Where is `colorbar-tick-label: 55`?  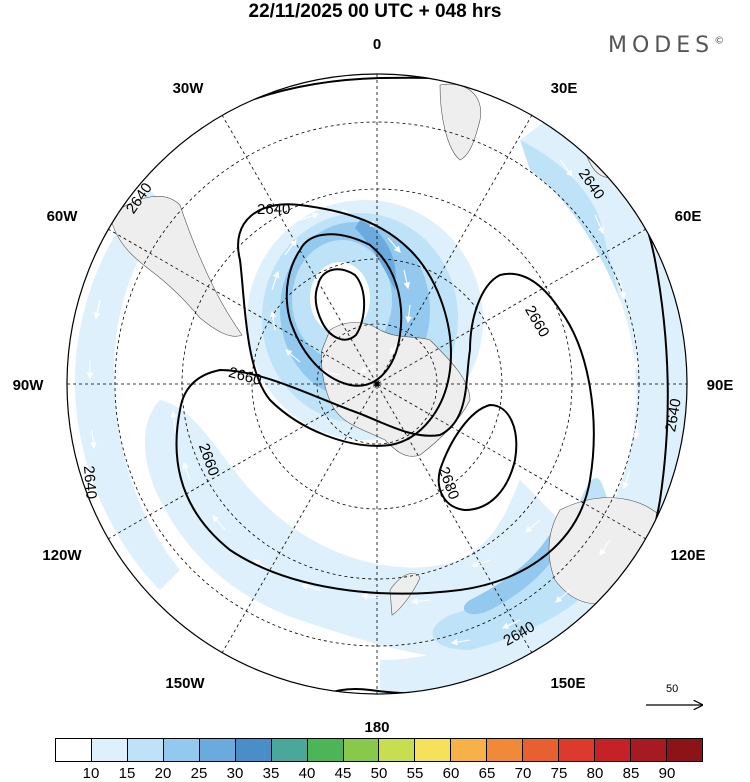
colorbar-tick-label: 55 is located at coordinates (415, 773).